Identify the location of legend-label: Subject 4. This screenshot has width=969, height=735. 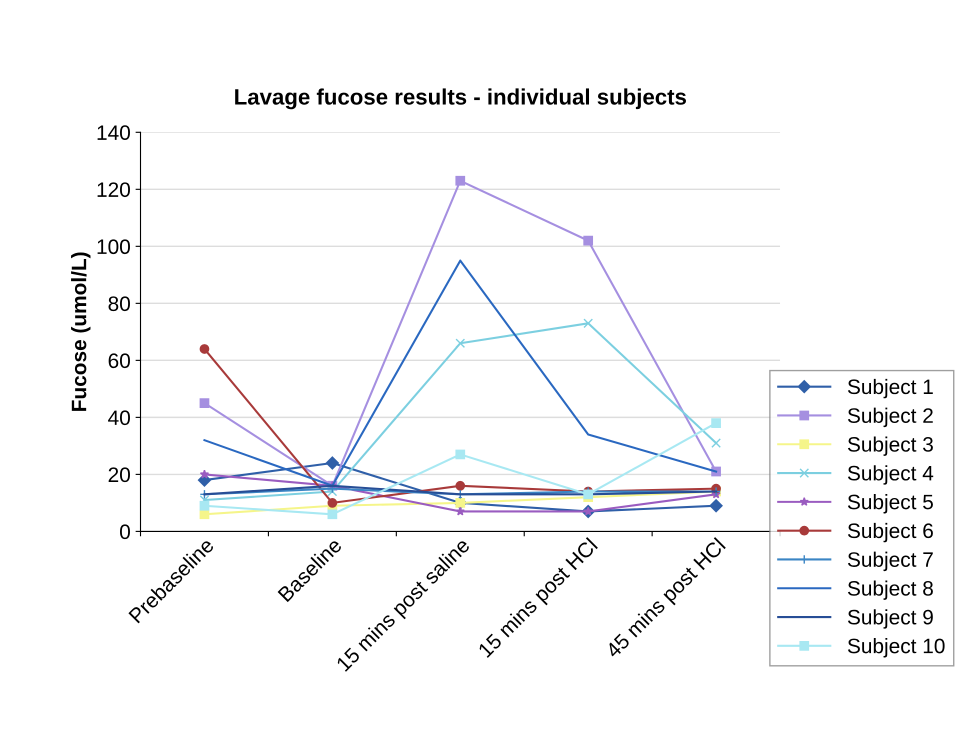
(891, 475).